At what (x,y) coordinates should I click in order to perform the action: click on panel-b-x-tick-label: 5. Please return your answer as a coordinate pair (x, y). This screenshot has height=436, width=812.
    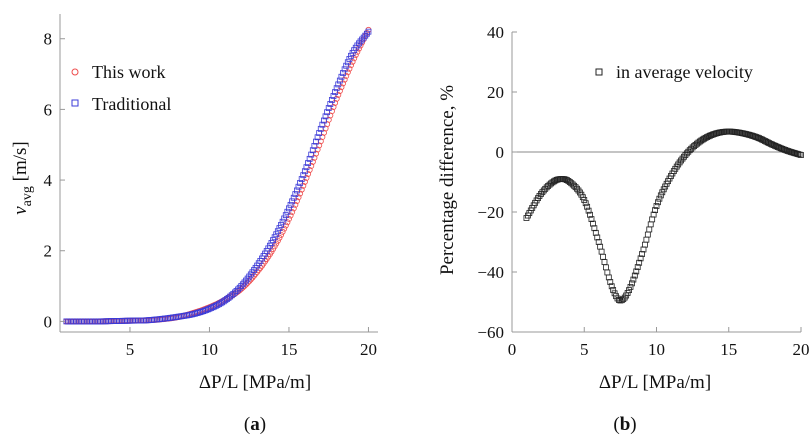
    Looking at the image, I should click on (584, 349).